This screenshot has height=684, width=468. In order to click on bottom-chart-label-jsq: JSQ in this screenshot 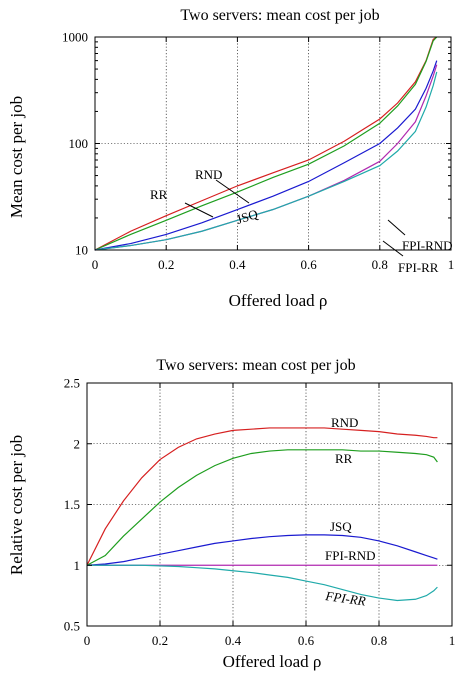, I will do `click(341, 526)`.